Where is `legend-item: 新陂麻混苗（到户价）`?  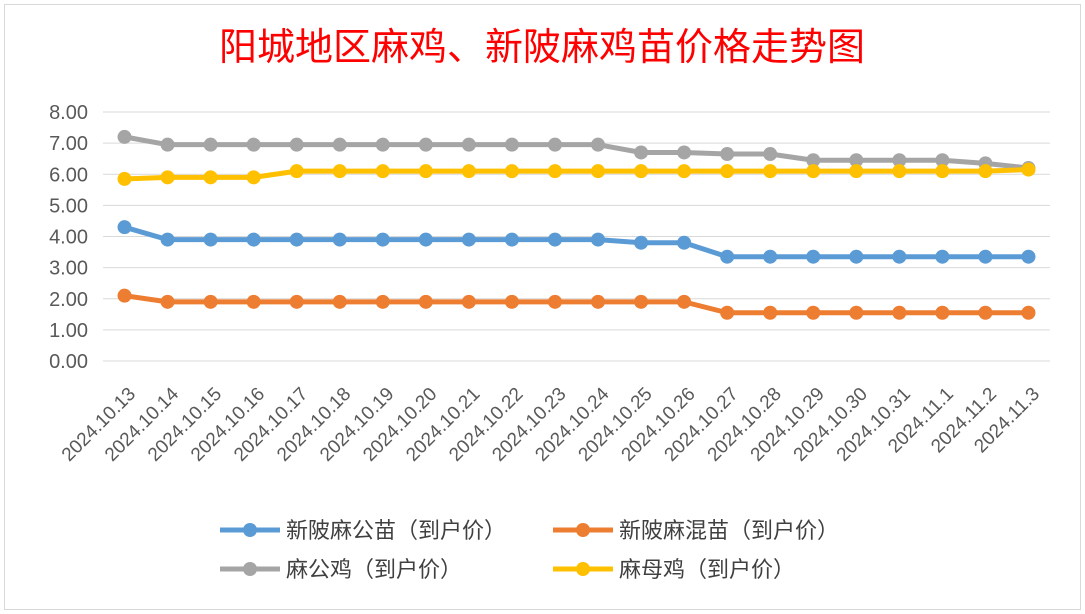 legend-item: 新陂麻混苗（到户价） is located at coordinates (696, 531).